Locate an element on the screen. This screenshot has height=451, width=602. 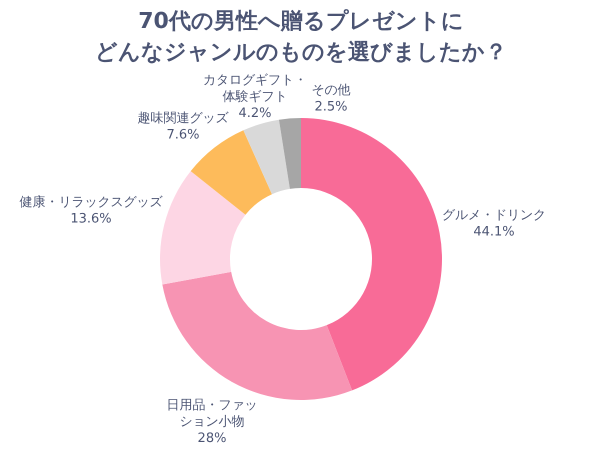
slice-label: 趣味関連グッズ is located at coordinates (184, 118).